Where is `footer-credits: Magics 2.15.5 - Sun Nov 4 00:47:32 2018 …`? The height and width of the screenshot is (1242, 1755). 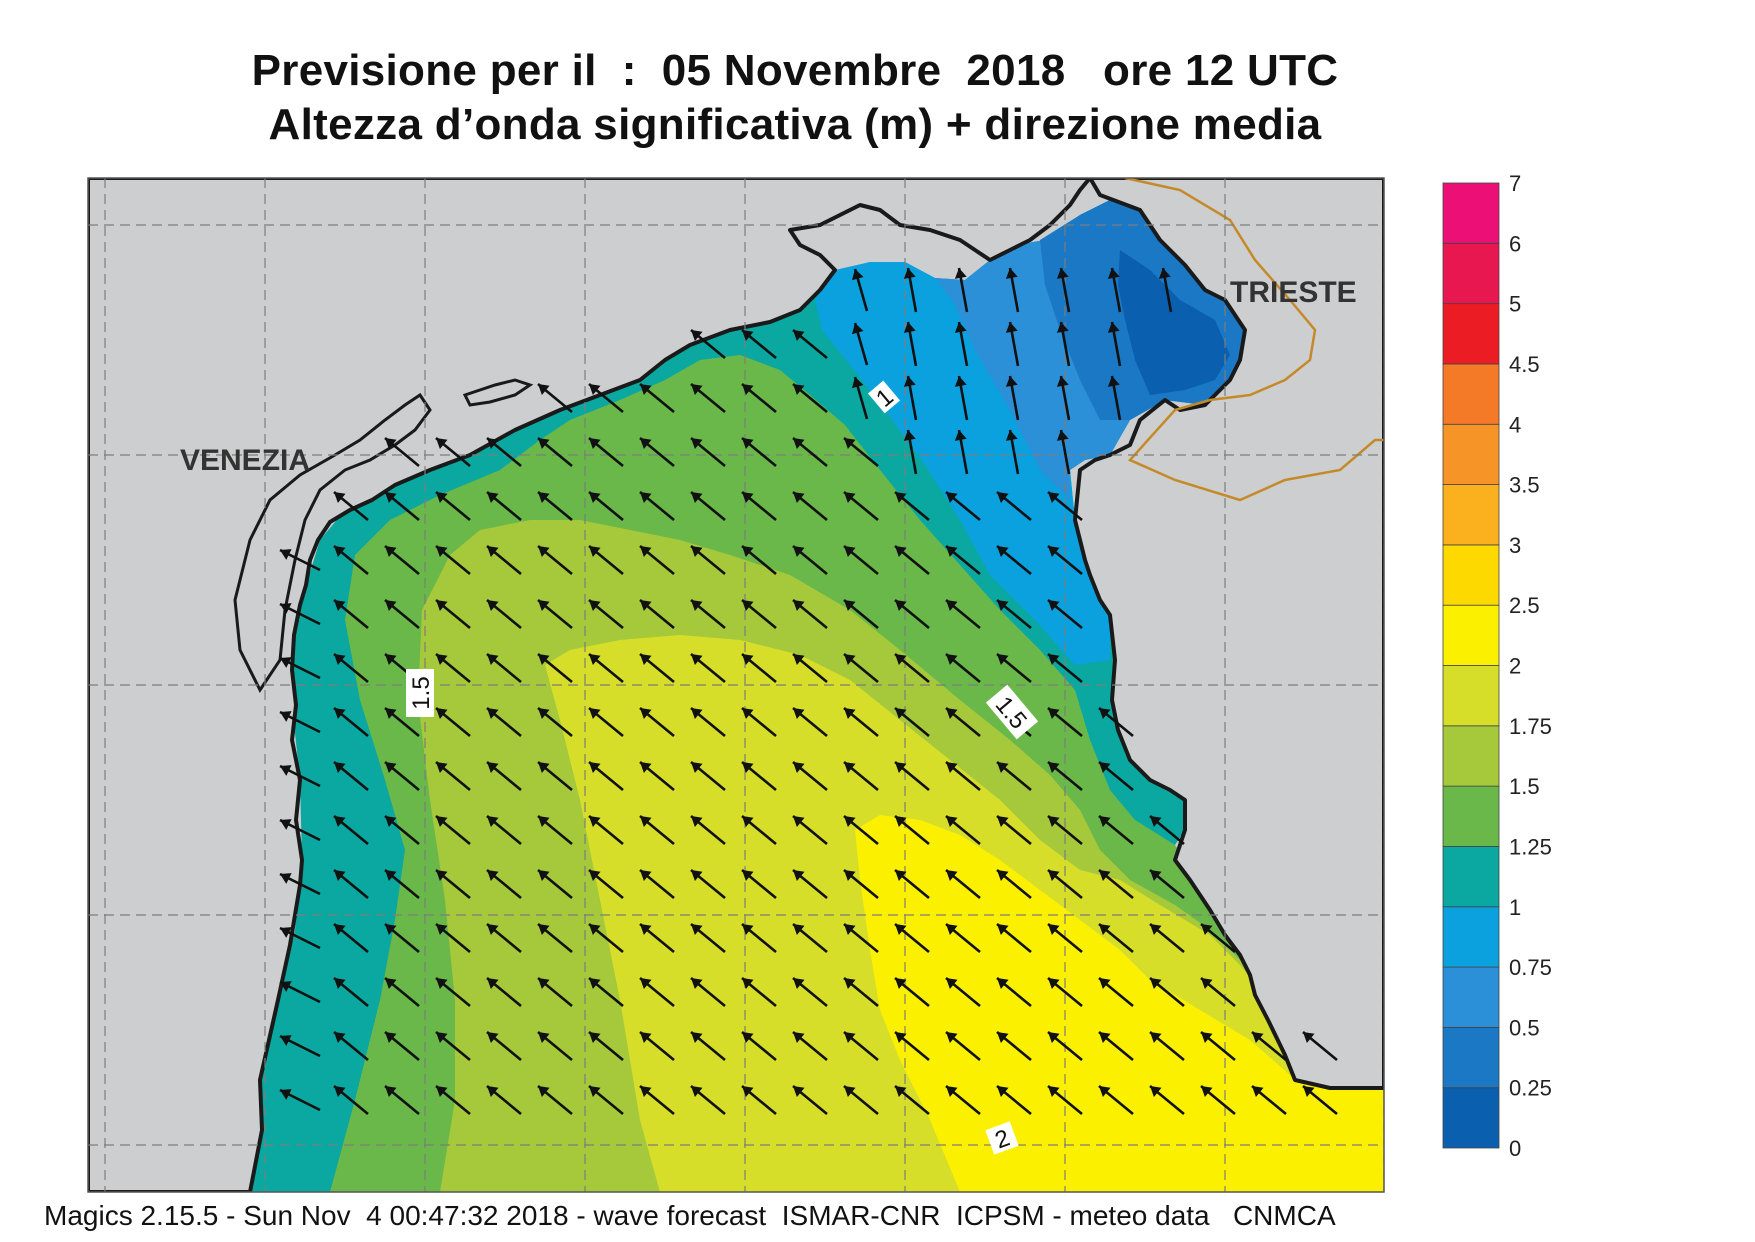
footer-credits: Magics 2.15.5 - Sun Nov 4 00:47:32 2018 … is located at coordinates (690, 1215).